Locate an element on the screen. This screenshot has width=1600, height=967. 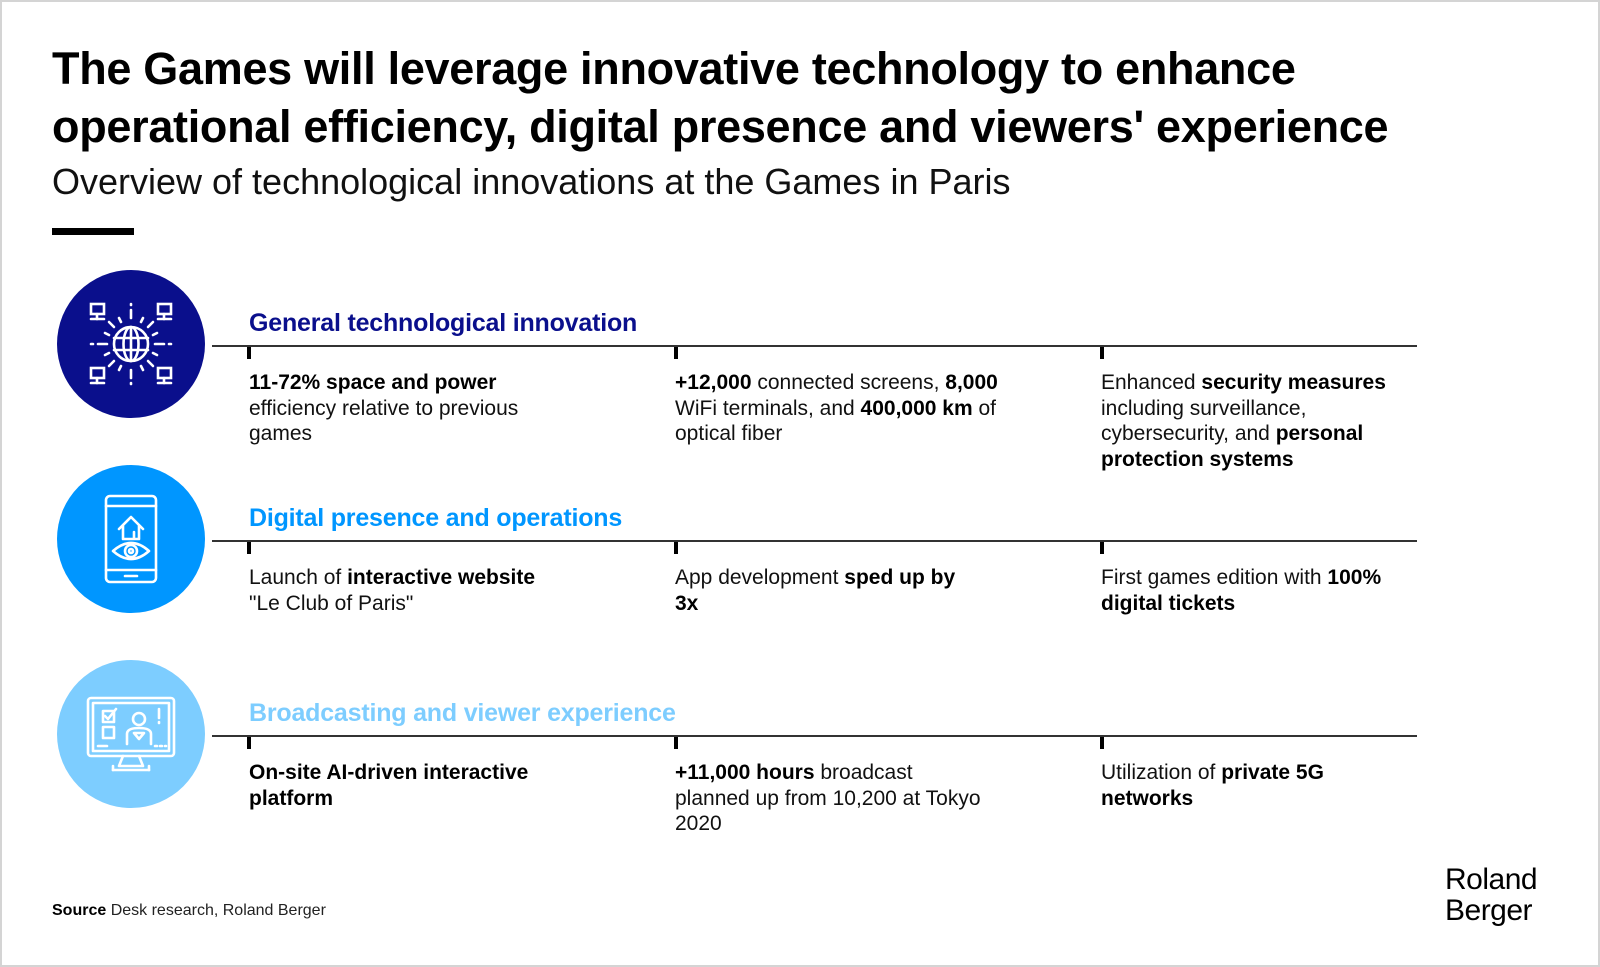
fact-emphasis: interactive website is located at coordinates (441, 577).